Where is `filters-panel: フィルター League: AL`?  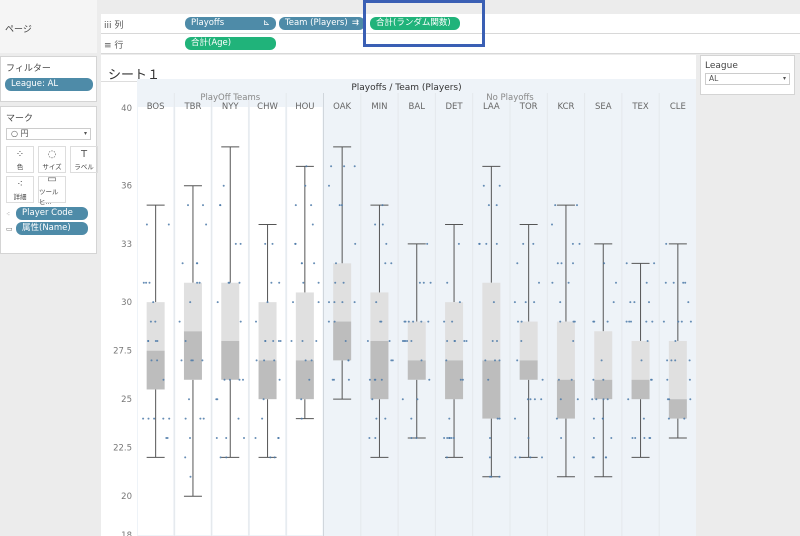
filters-panel: フィルター League: AL is located at coordinates (48, 79).